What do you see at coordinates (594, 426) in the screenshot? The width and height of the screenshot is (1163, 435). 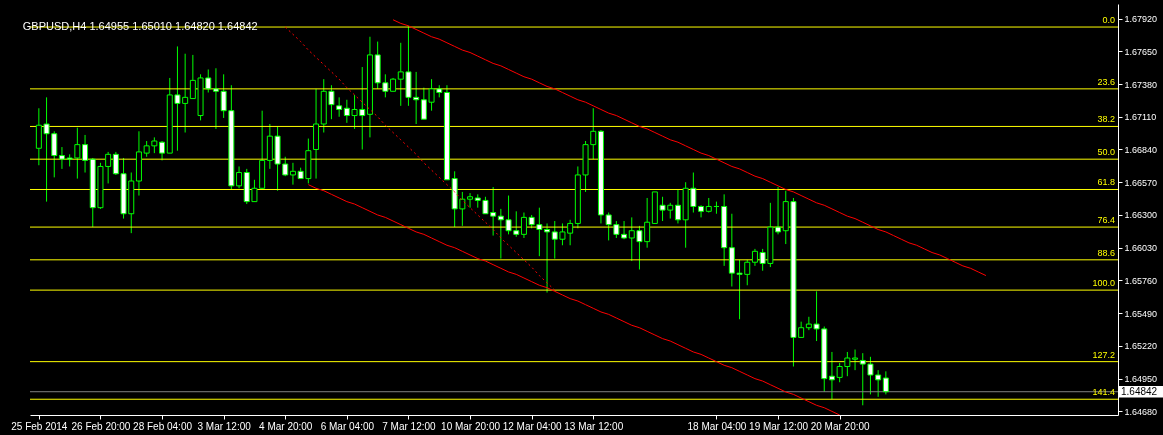 I see `x-tick-label: 13 Mar 12:00` at bounding box center [594, 426].